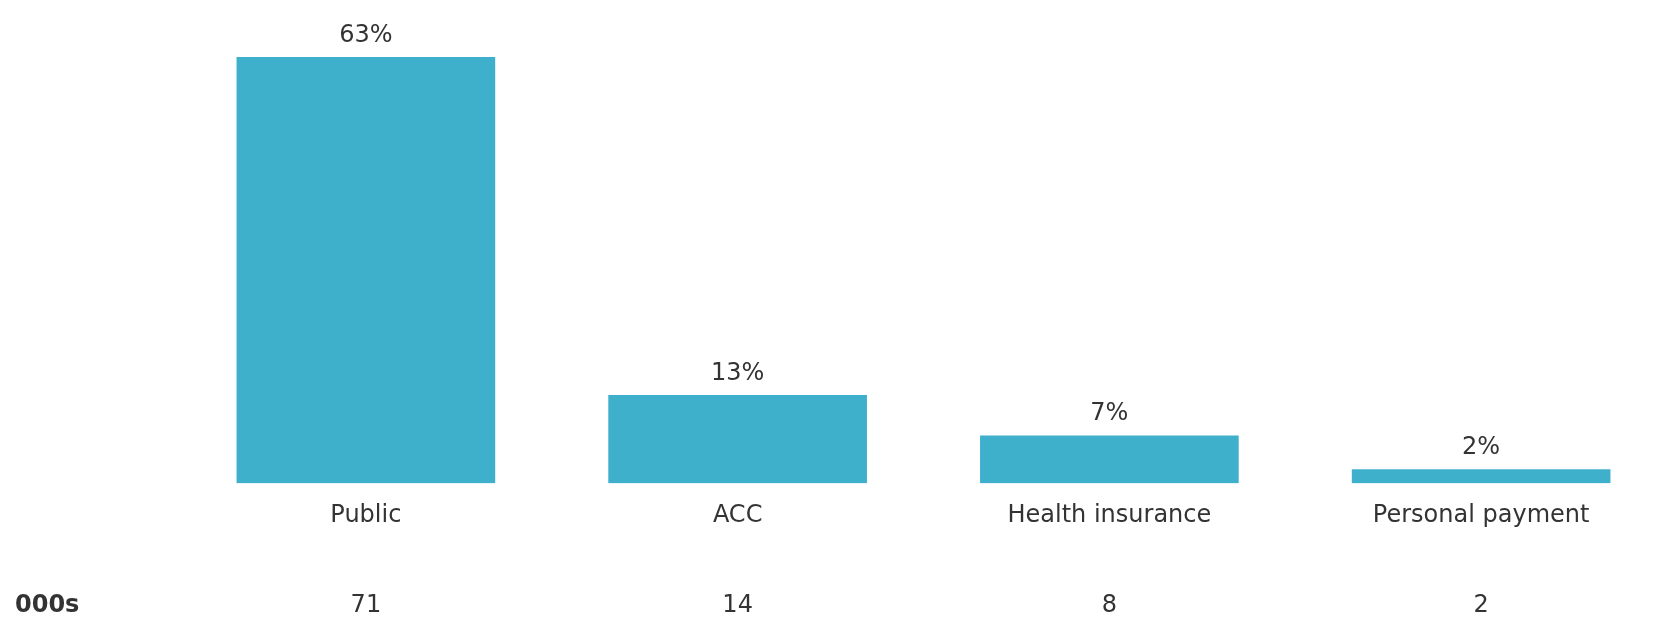  Describe the element at coordinates (1109, 604) in the screenshot. I see `text: 8` at that location.